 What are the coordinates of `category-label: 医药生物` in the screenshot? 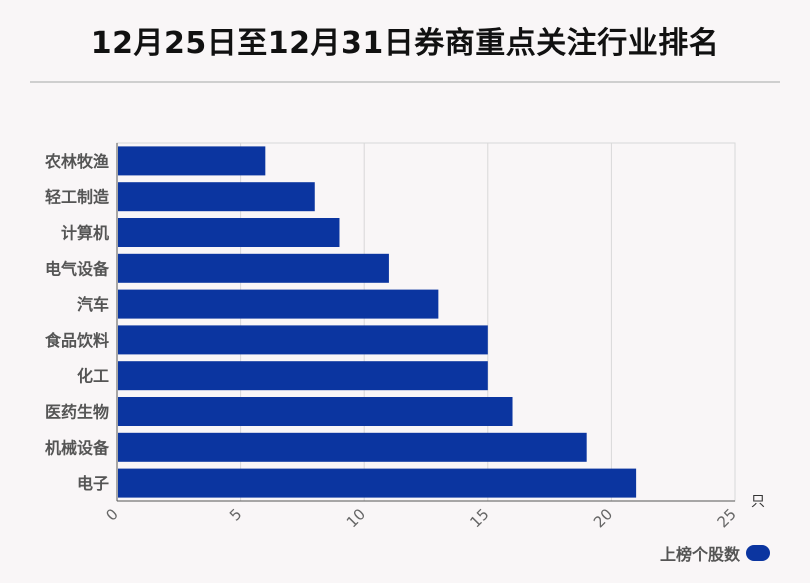 It's located at (77, 412).